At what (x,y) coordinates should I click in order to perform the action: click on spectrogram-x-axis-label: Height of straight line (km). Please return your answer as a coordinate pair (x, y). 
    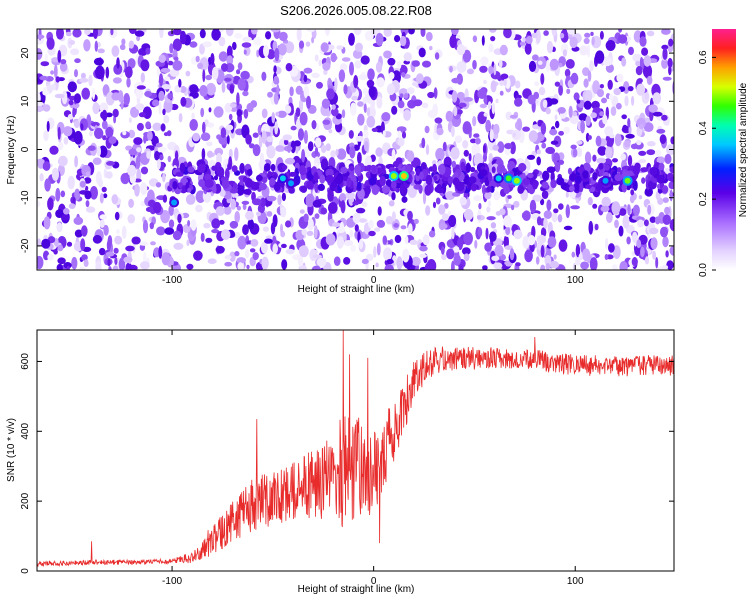
    Looking at the image, I should click on (356, 289).